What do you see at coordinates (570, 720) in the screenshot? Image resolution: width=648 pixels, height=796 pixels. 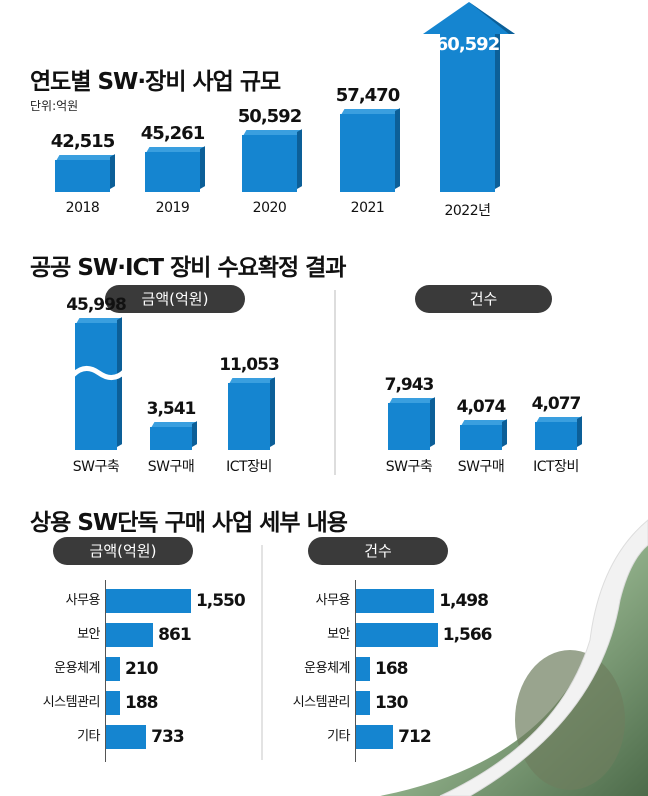 I see `portrait-face` at bounding box center [570, 720].